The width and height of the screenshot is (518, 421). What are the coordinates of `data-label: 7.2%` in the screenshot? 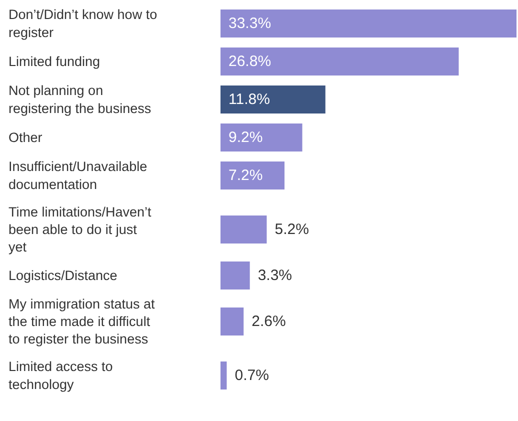 It's located at (245, 175).